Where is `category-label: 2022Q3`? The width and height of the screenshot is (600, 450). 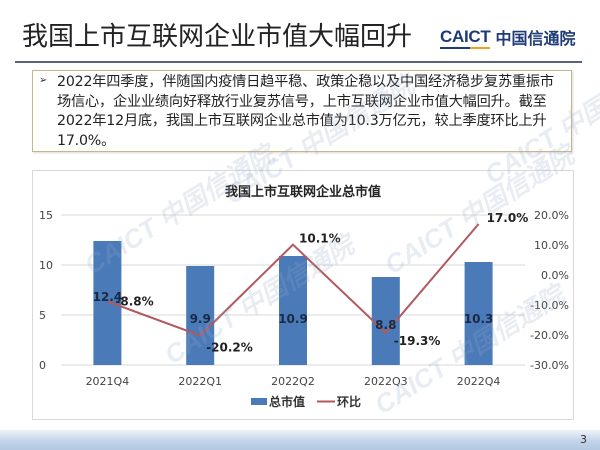
category-label: 2022Q3 is located at coordinates (386, 381).